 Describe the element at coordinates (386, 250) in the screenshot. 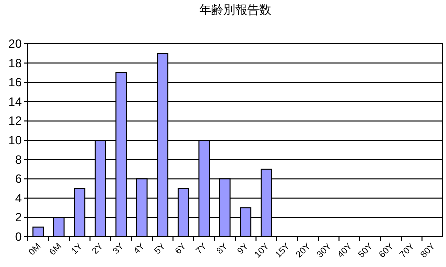

I see `x-tick-label: 60Y` at that location.